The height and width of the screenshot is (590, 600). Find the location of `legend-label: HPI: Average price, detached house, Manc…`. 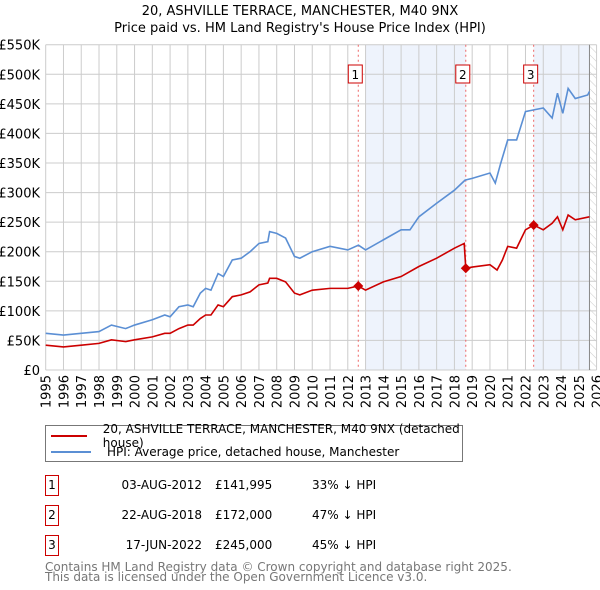

legend-label: HPI: Average price, detached house, Manc… is located at coordinates (253, 452).